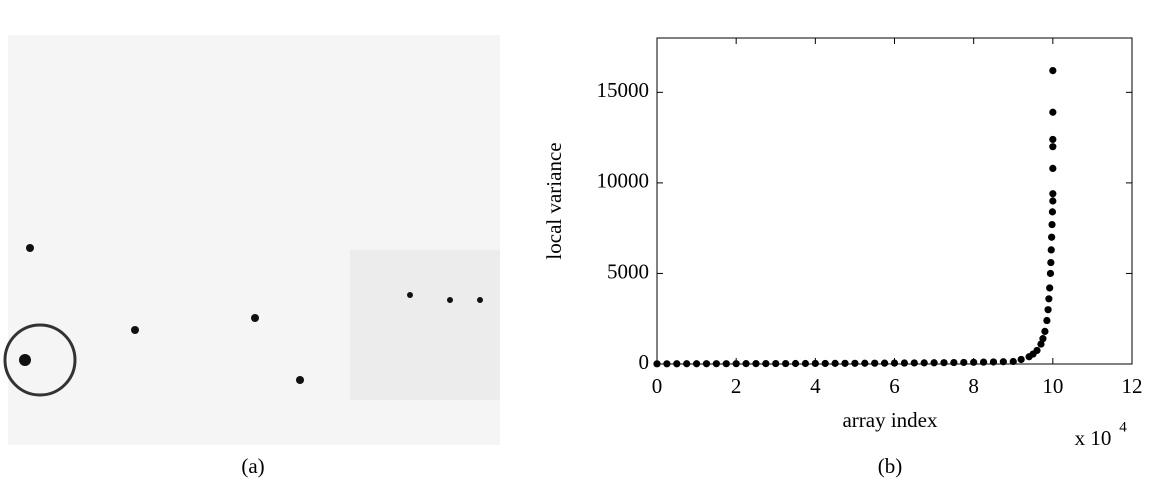  What do you see at coordinates (890, 466) in the screenshot?
I see `caption: (b)` at bounding box center [890, 466].